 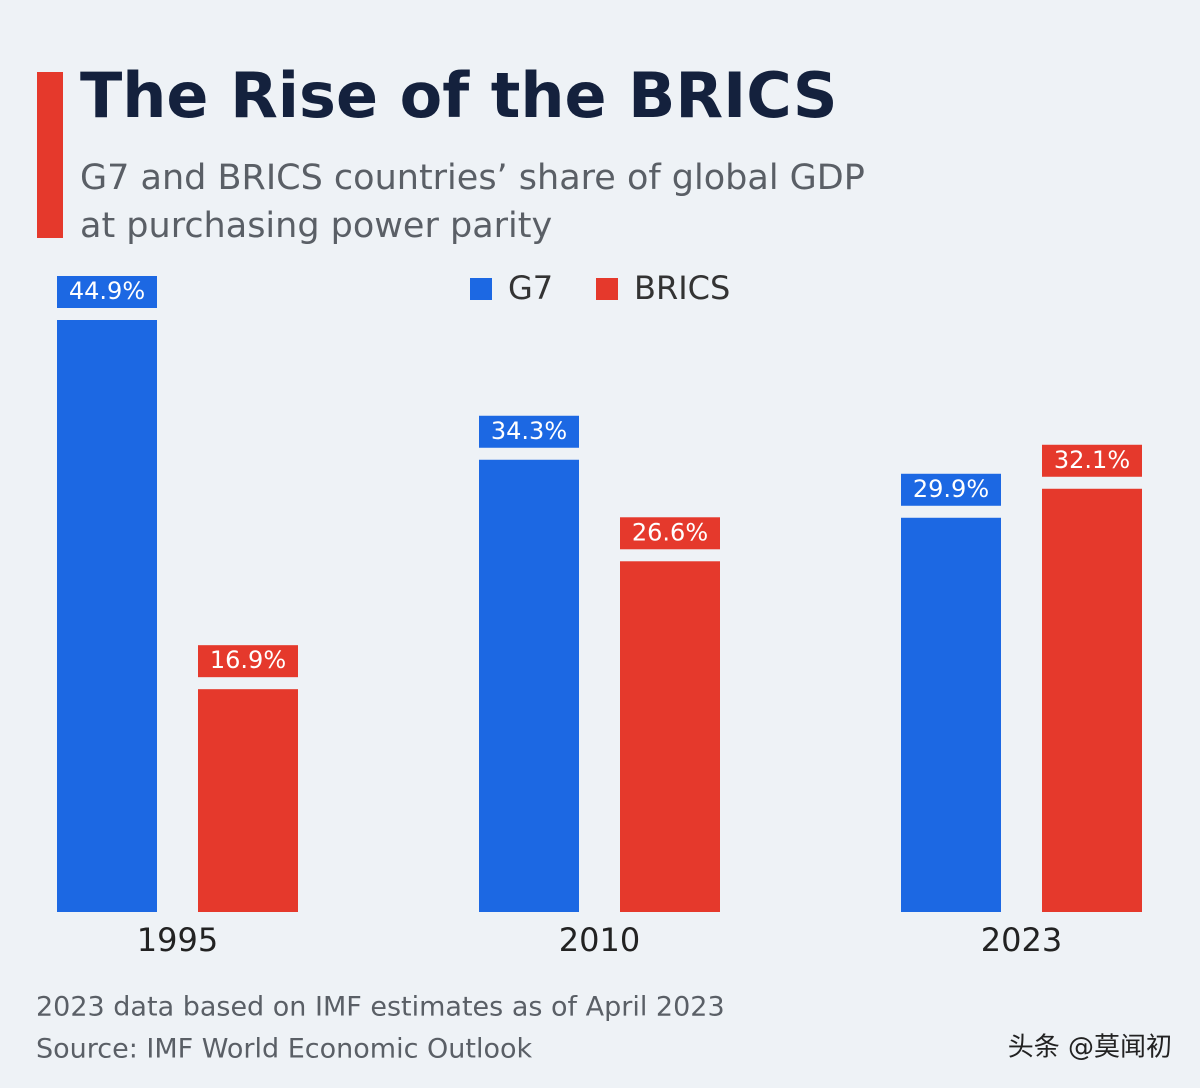 I want to click on value-label: 16.9%, so click(x=248, y=660).